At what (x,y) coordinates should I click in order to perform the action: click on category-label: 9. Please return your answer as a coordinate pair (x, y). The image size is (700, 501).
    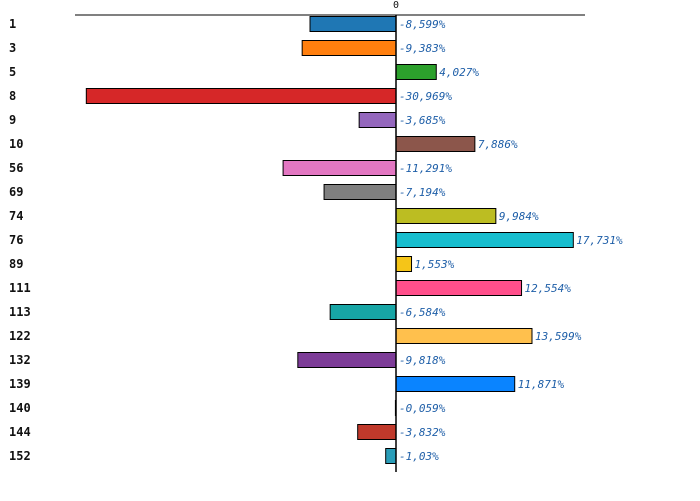
    Looking at the image, I should click on (12, 120).